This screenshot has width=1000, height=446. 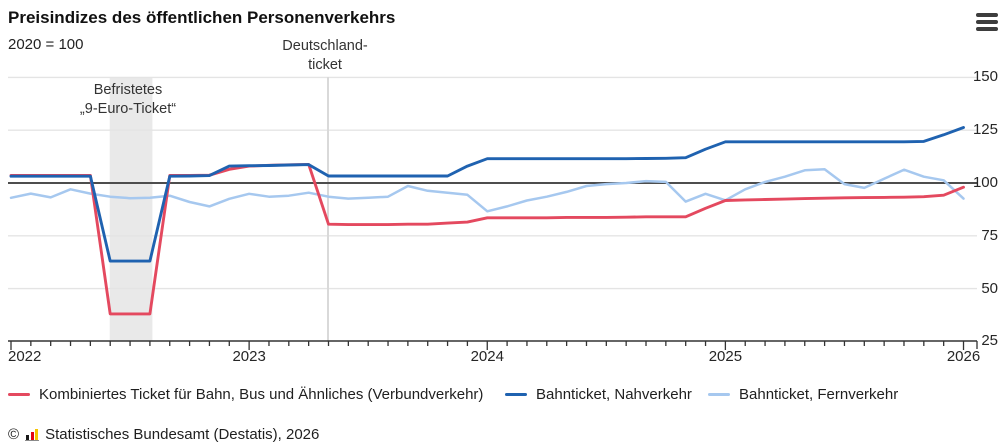 I want to click on hamburger-menu-icon, so click(x=987, y=23).